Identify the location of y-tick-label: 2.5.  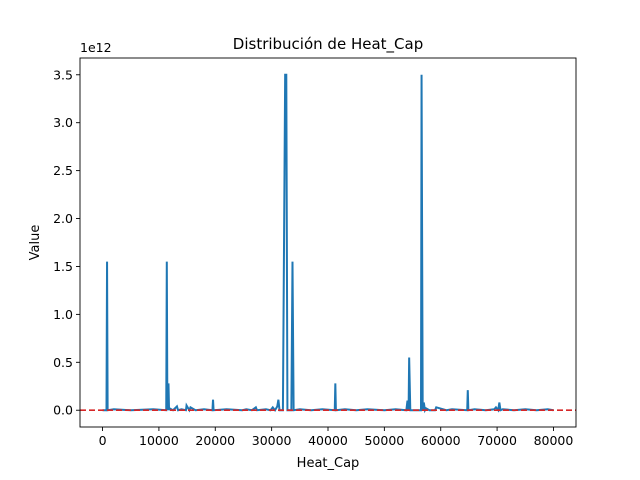
(63, 170).